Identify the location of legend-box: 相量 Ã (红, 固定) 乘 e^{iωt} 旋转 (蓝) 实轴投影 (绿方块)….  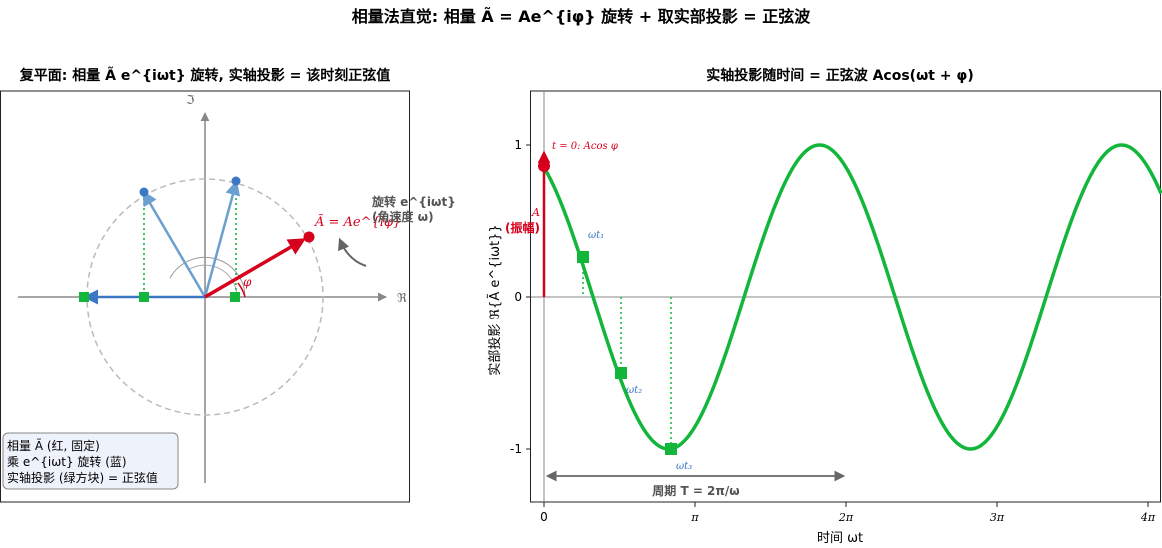
(90, 461).